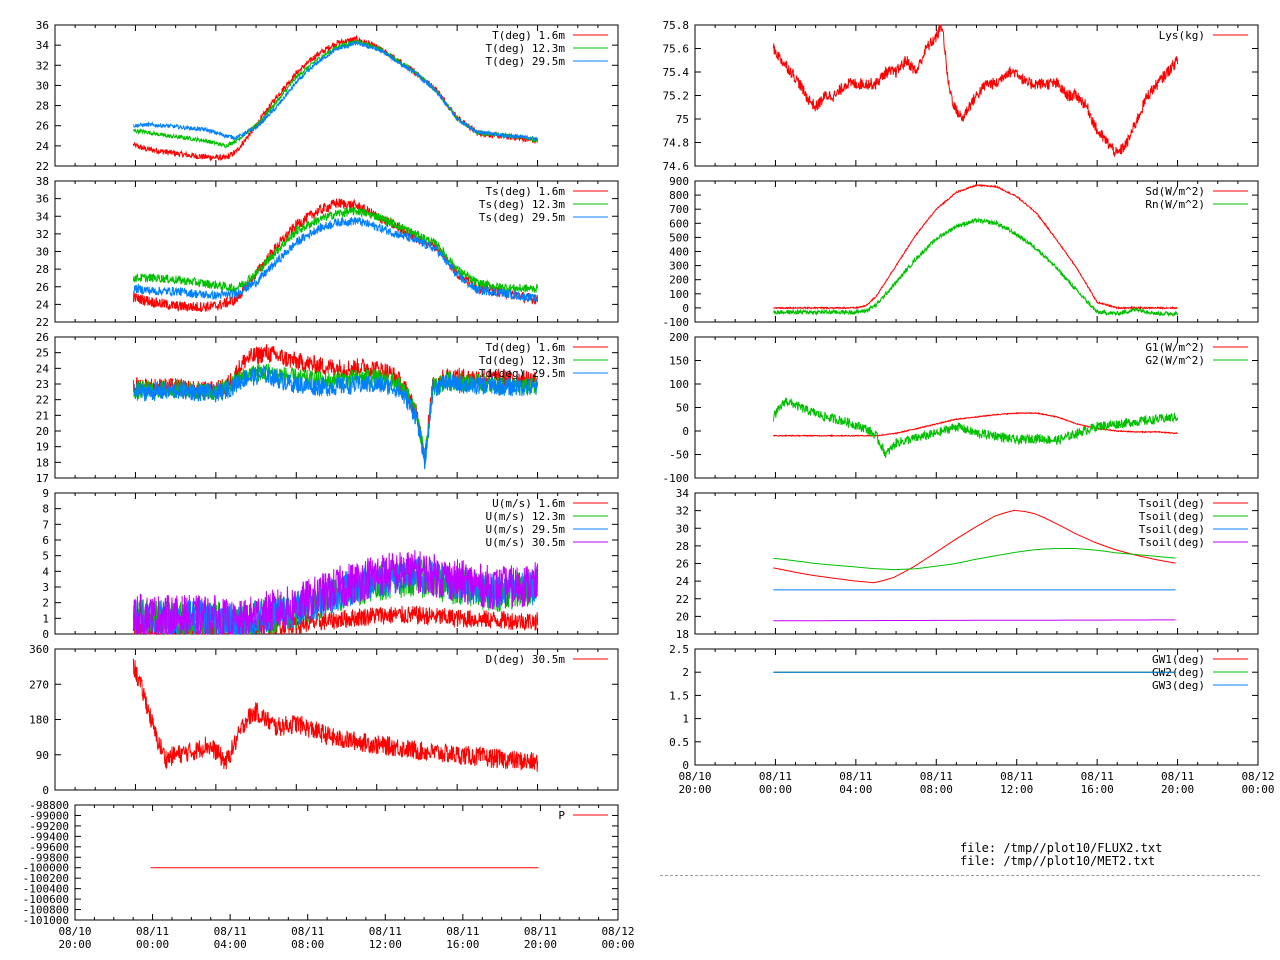 The height and width of the screenshot is (960, 1280). Describe the element at coordinates (39, 684) in the screenshot. I see `ytick-label: 270` at that location.